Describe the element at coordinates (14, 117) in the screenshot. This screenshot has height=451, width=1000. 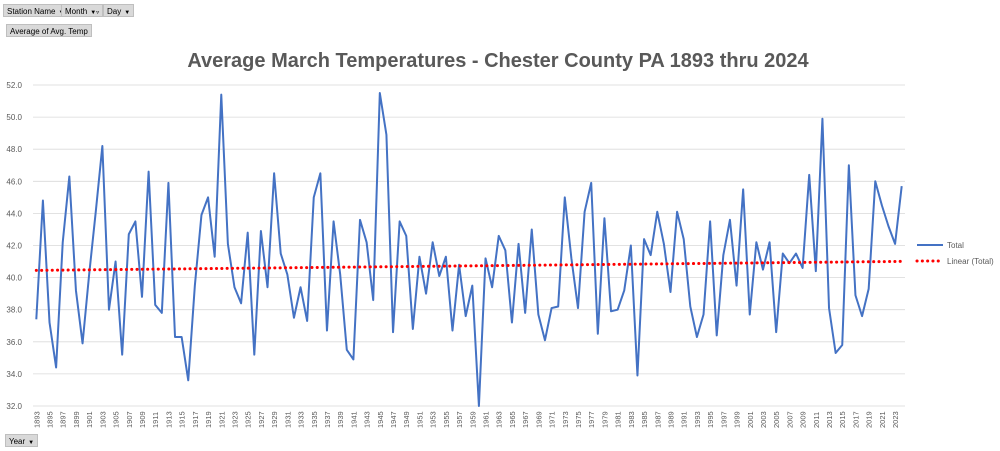
I see `y-tick-label: 50.0` at that location.